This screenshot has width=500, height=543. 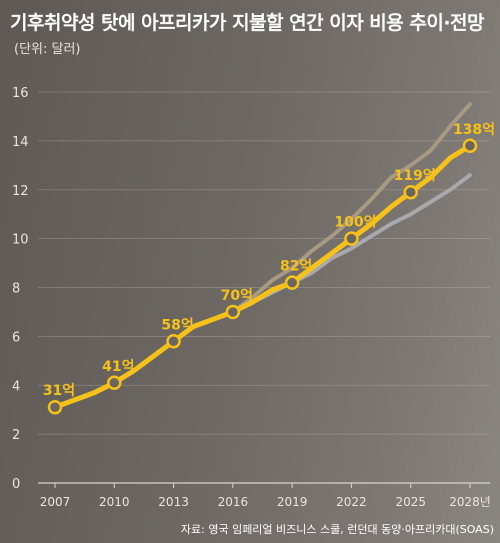 I want to click on data-label: 58억, so click(x=177, y=325).